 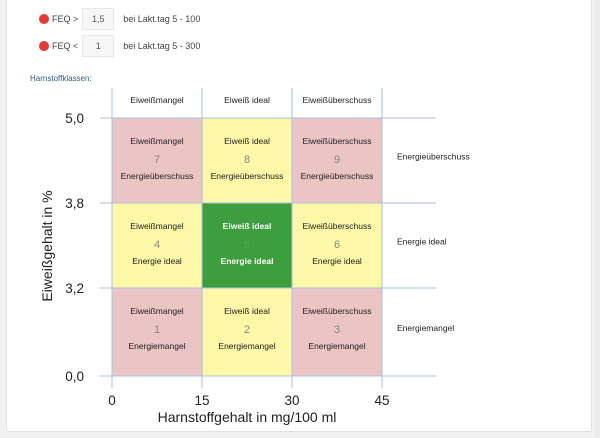 I want to click on cell-number: 6, so click(x=337, y=245).